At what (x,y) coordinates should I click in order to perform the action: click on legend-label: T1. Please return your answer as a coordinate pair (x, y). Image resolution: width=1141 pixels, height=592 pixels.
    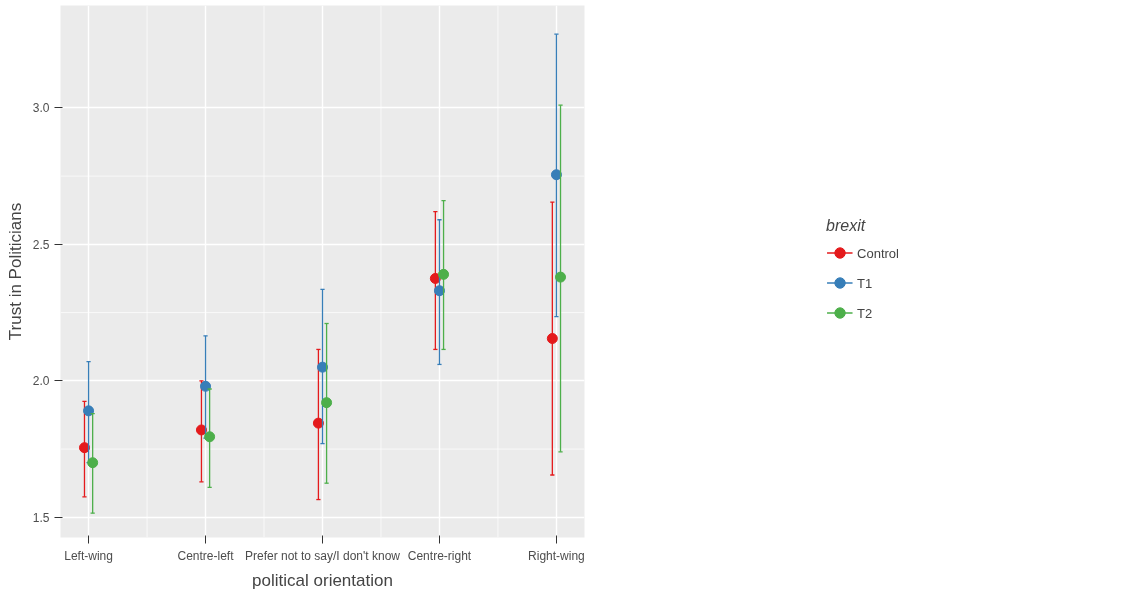
    Looking at the image, I should click on (865, 282).